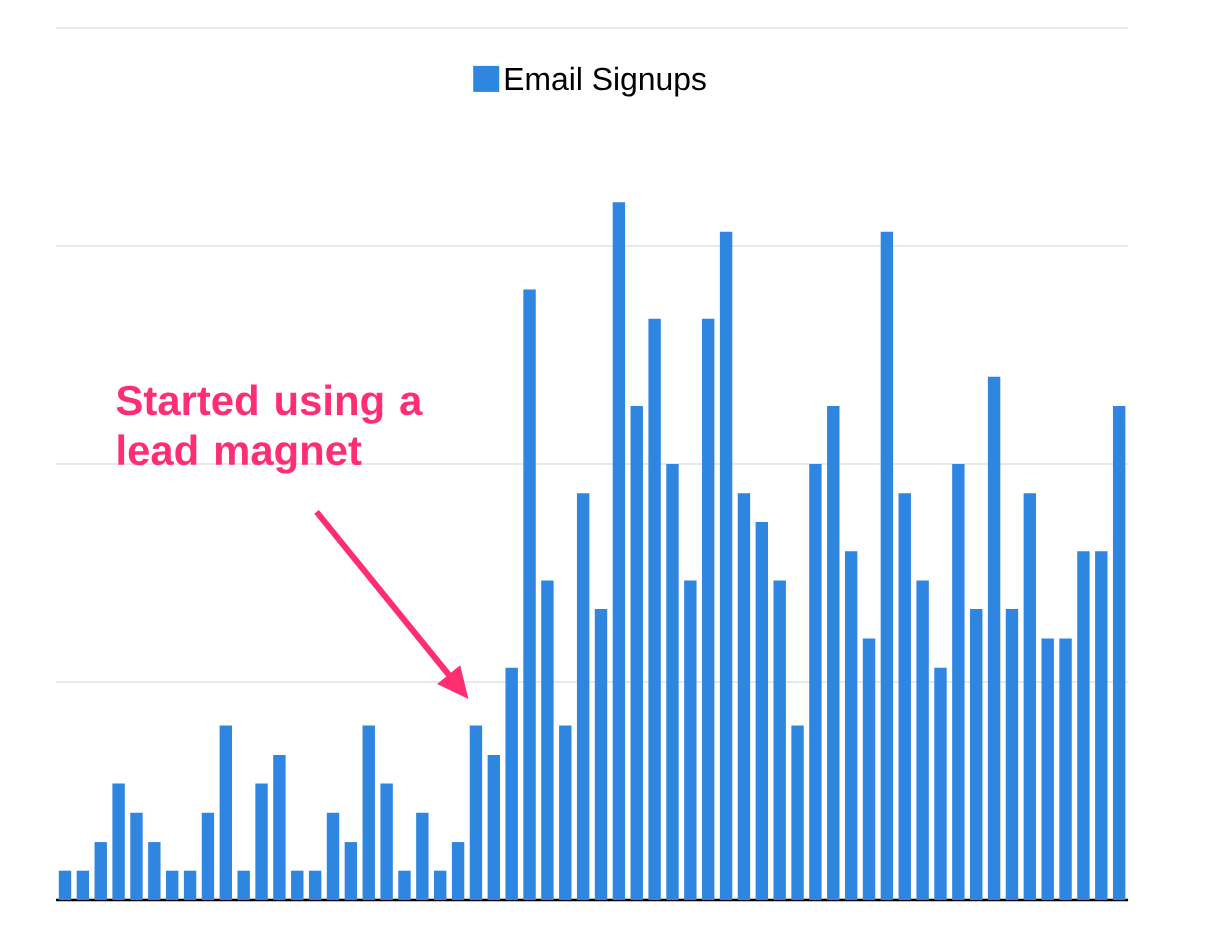 This screenshot has width=1212, height=932. Describe the element at coordinates (605, 81) in the screenshot. I see `legend-label: Email Signups` at that location.